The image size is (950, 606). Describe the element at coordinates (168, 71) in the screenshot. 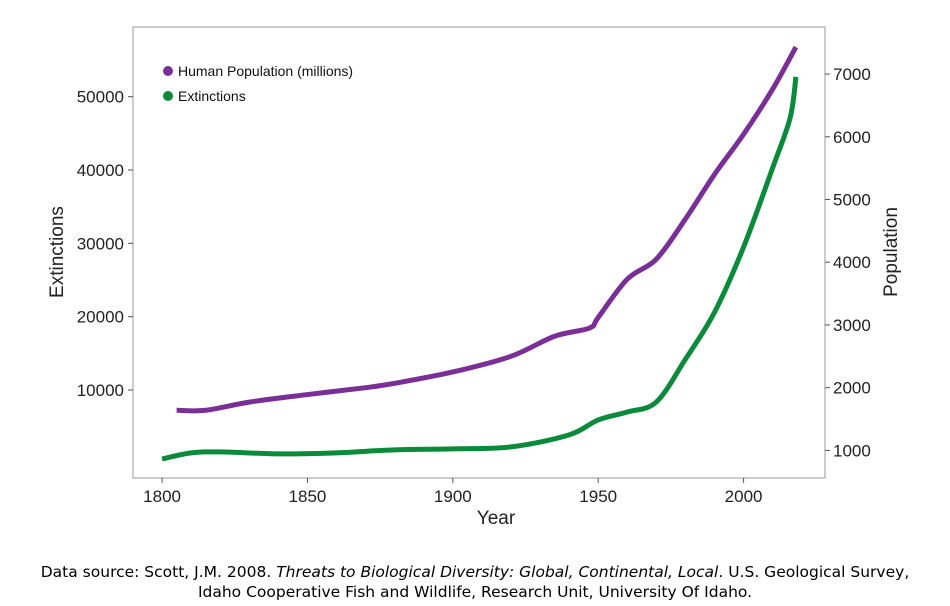

I see `legend-marker-population` at that location.